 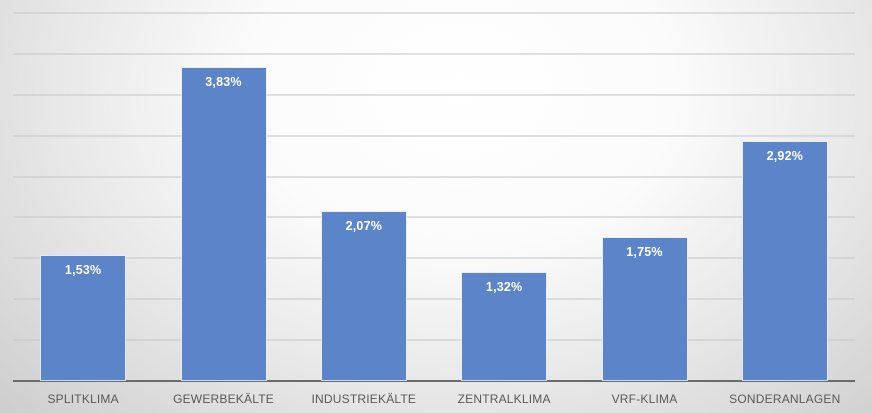 What do you see at coordinates (223, 81) in the screenshot?
I see `data-label: 3,83%` at bounding box center [223, 81].